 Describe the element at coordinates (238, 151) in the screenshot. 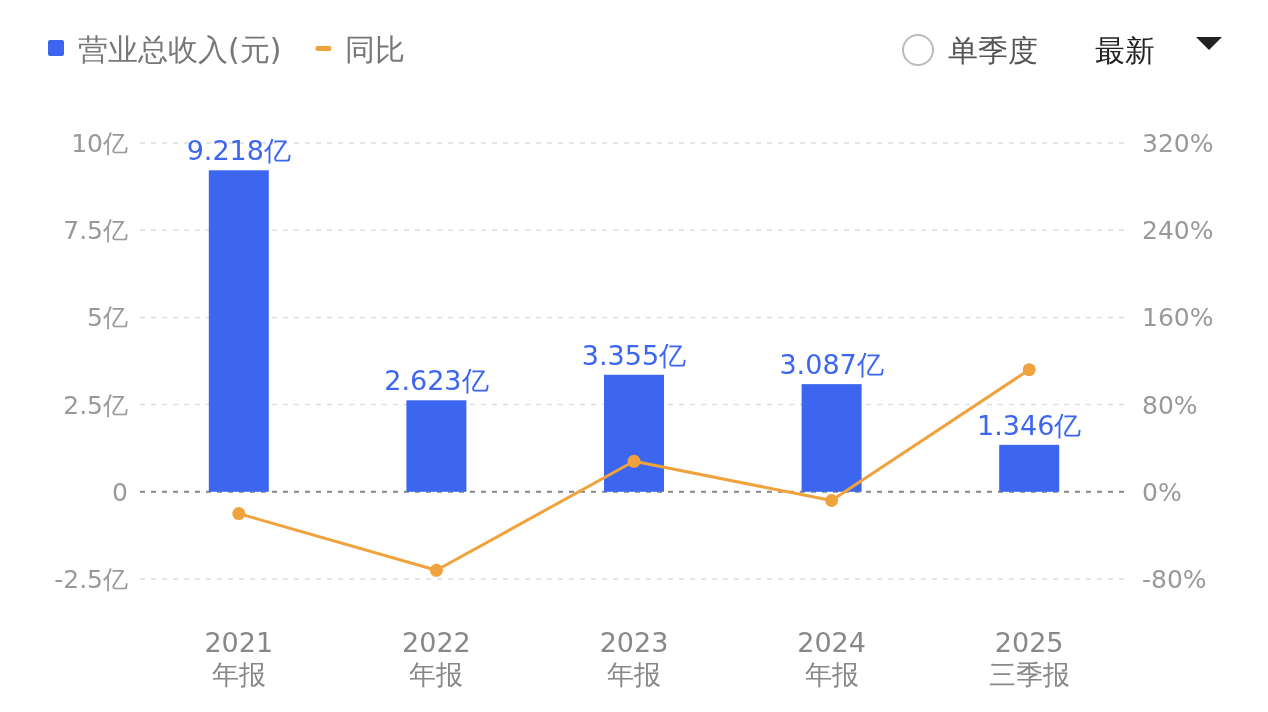

I see `data-label: 9.218亿` at that location.